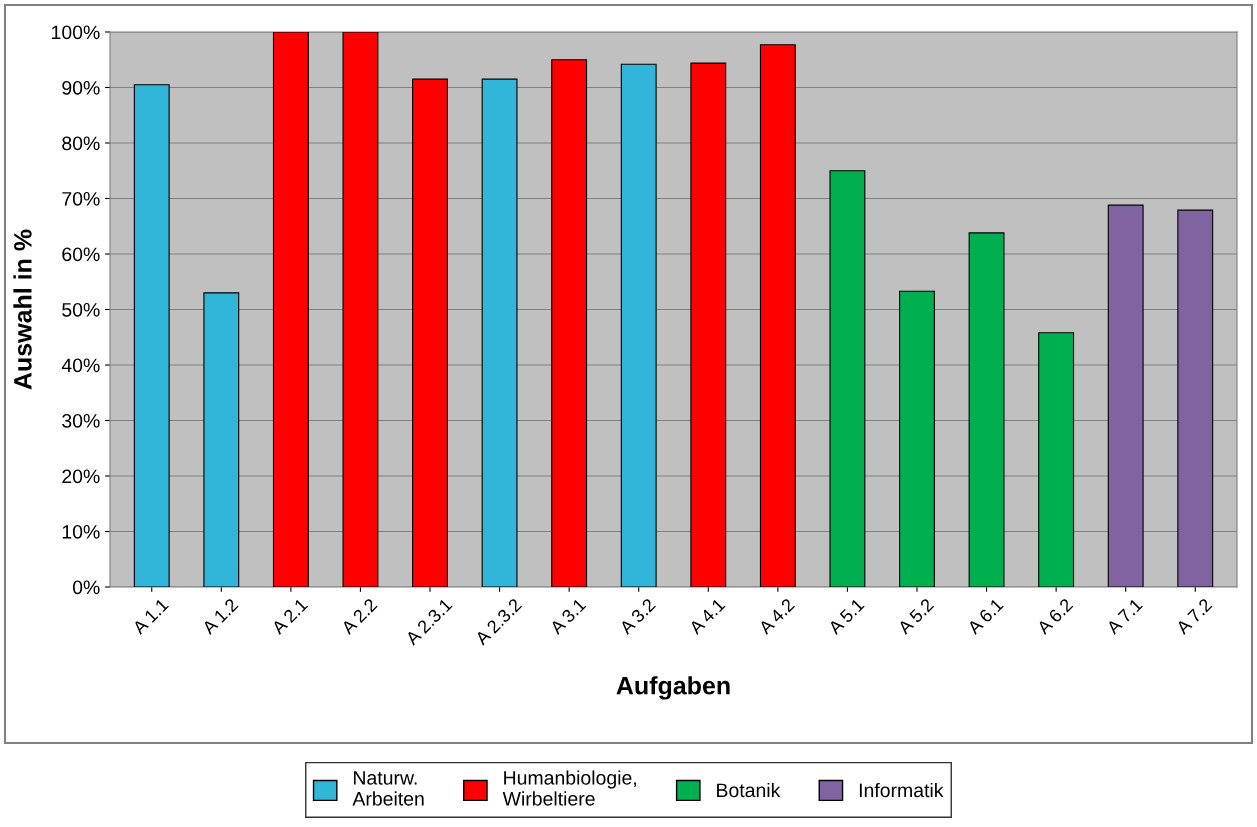 Image resolution: width=1257 pixels, height=827 pixels. I want to click on x-tick-label: A 2.2, so click(359, 616).